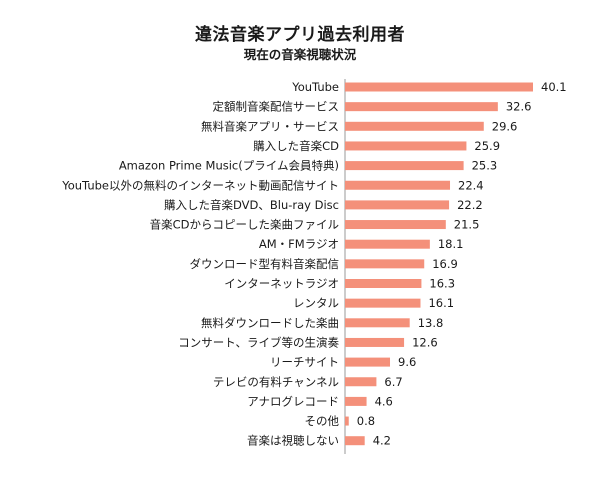 This screenshot has height=481, width=600. Describe the element at coordinates (300, 54) in the screenshot. I see `chart-subtitle: 現在の音楽視聴状況` at that location.